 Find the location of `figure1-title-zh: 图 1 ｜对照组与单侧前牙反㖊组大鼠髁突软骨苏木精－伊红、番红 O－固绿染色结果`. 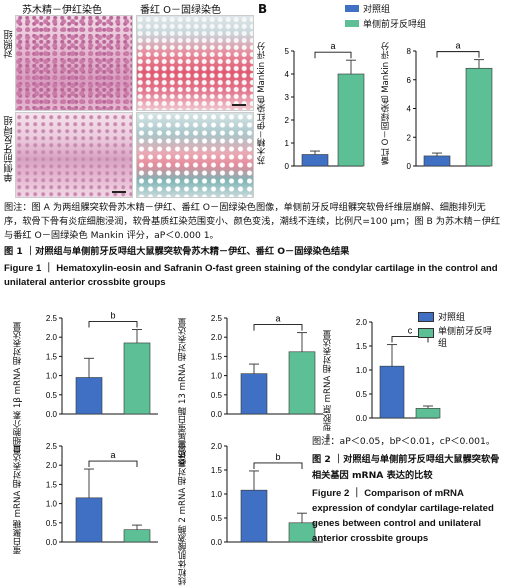

figure1-title-zh: 图 1 ｜对照组与单侧前牙反㖊组大鼠髁突软骨苏木精－伊红、番红 O－固绿染色结果 is located at coordinates (177, 251).